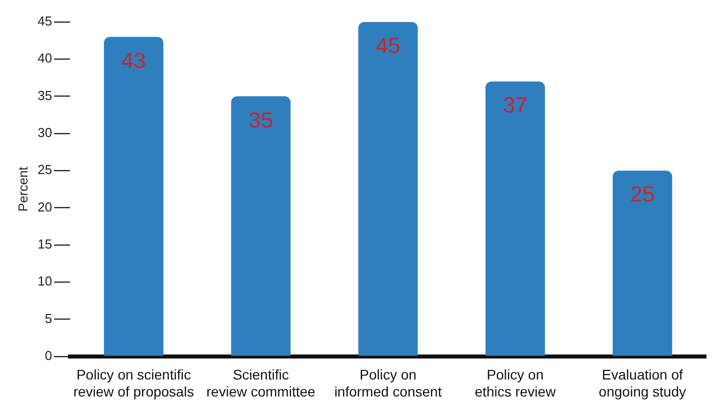 The height and width of the screenshot is (412, 724). I want to click on y-tick-label: 25, so click(45, 170).